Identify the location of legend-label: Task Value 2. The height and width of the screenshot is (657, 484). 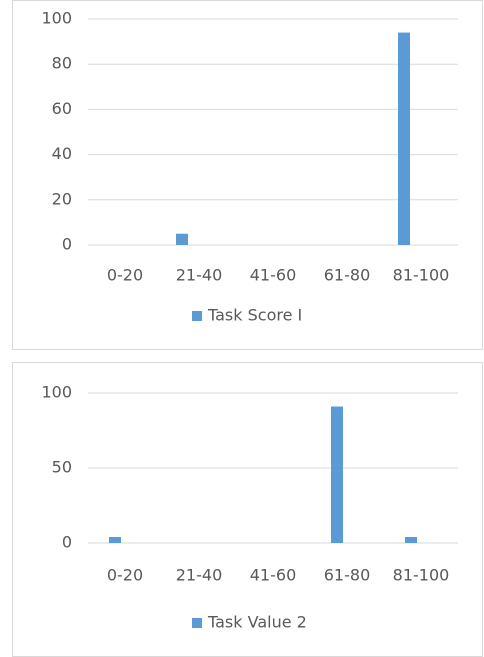
(257, 622).